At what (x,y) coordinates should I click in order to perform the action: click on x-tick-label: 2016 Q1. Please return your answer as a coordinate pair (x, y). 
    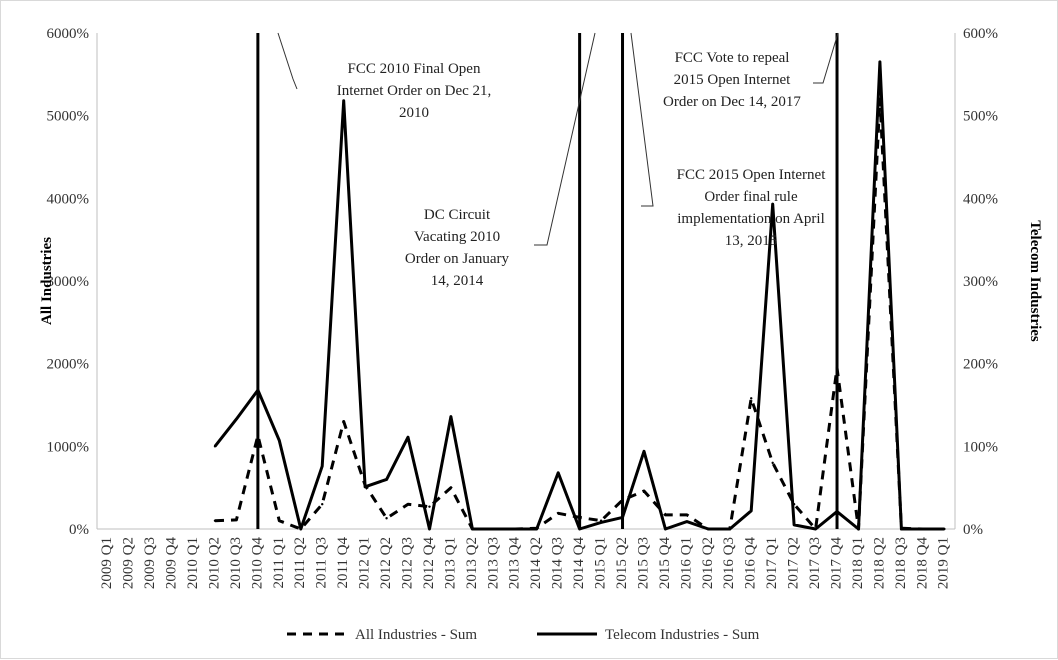
    Looking at the image, I should click on (686, 563).